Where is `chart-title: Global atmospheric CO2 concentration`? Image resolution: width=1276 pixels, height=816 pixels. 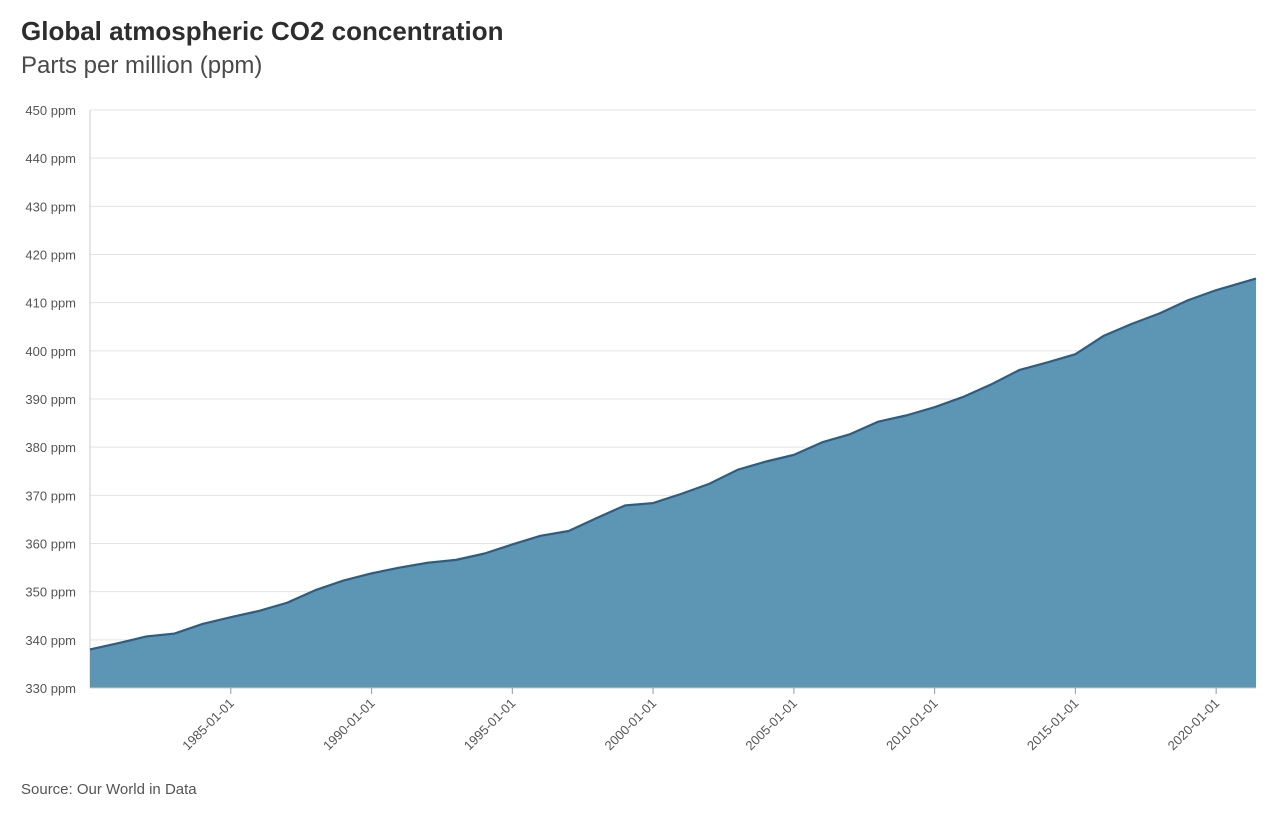
chart-title: Global atmospheric CO2 concentration is located at coordinates (262, 31).